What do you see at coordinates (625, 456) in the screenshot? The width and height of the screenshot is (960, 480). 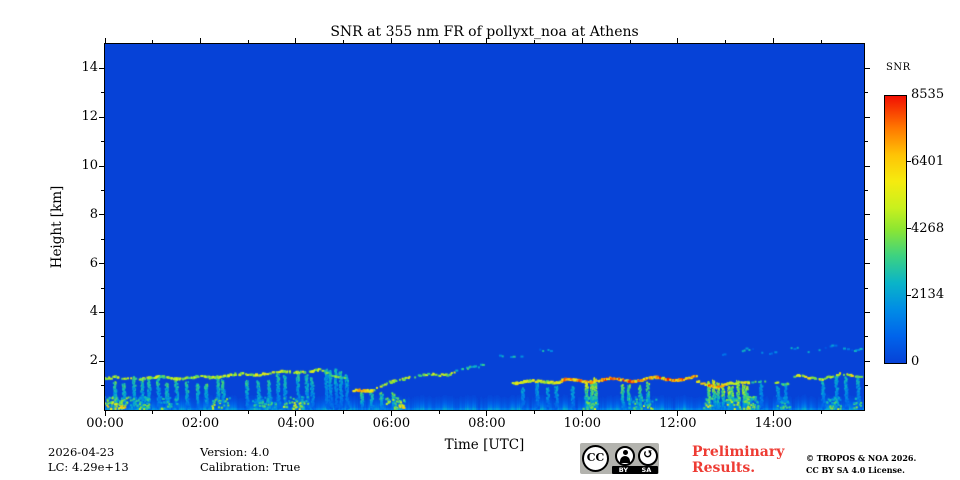 I see `by-person-icon` at bounding box center [625, 456].